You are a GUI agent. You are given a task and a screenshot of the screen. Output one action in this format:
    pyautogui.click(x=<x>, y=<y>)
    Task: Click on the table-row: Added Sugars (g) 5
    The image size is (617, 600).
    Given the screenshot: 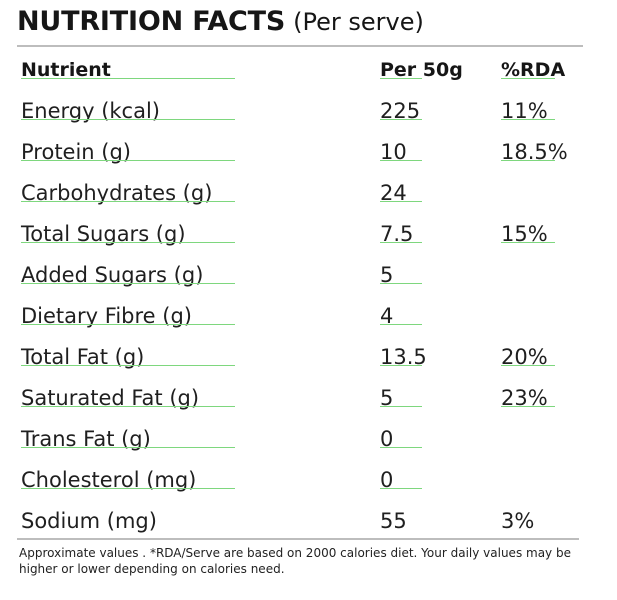 What is the action you would take?
    pyautogui.click(x=301, y=279)
    